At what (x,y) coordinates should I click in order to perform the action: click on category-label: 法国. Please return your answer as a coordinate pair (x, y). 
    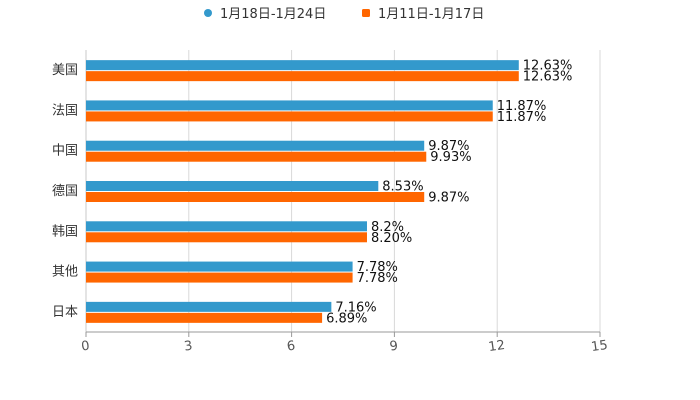
    Looking at the image, I should click on (65, 110).